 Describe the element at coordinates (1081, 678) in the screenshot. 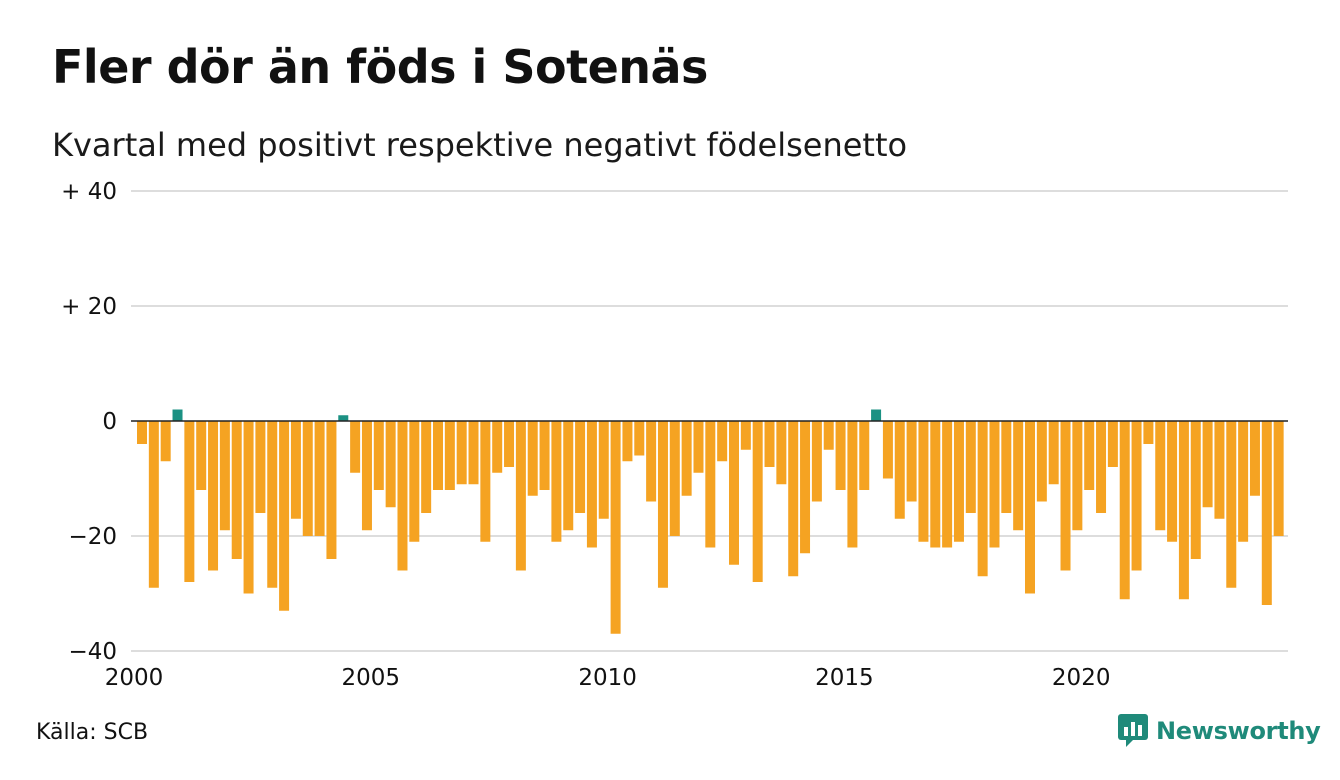

I see `x-tick-label: 2020` at that location.